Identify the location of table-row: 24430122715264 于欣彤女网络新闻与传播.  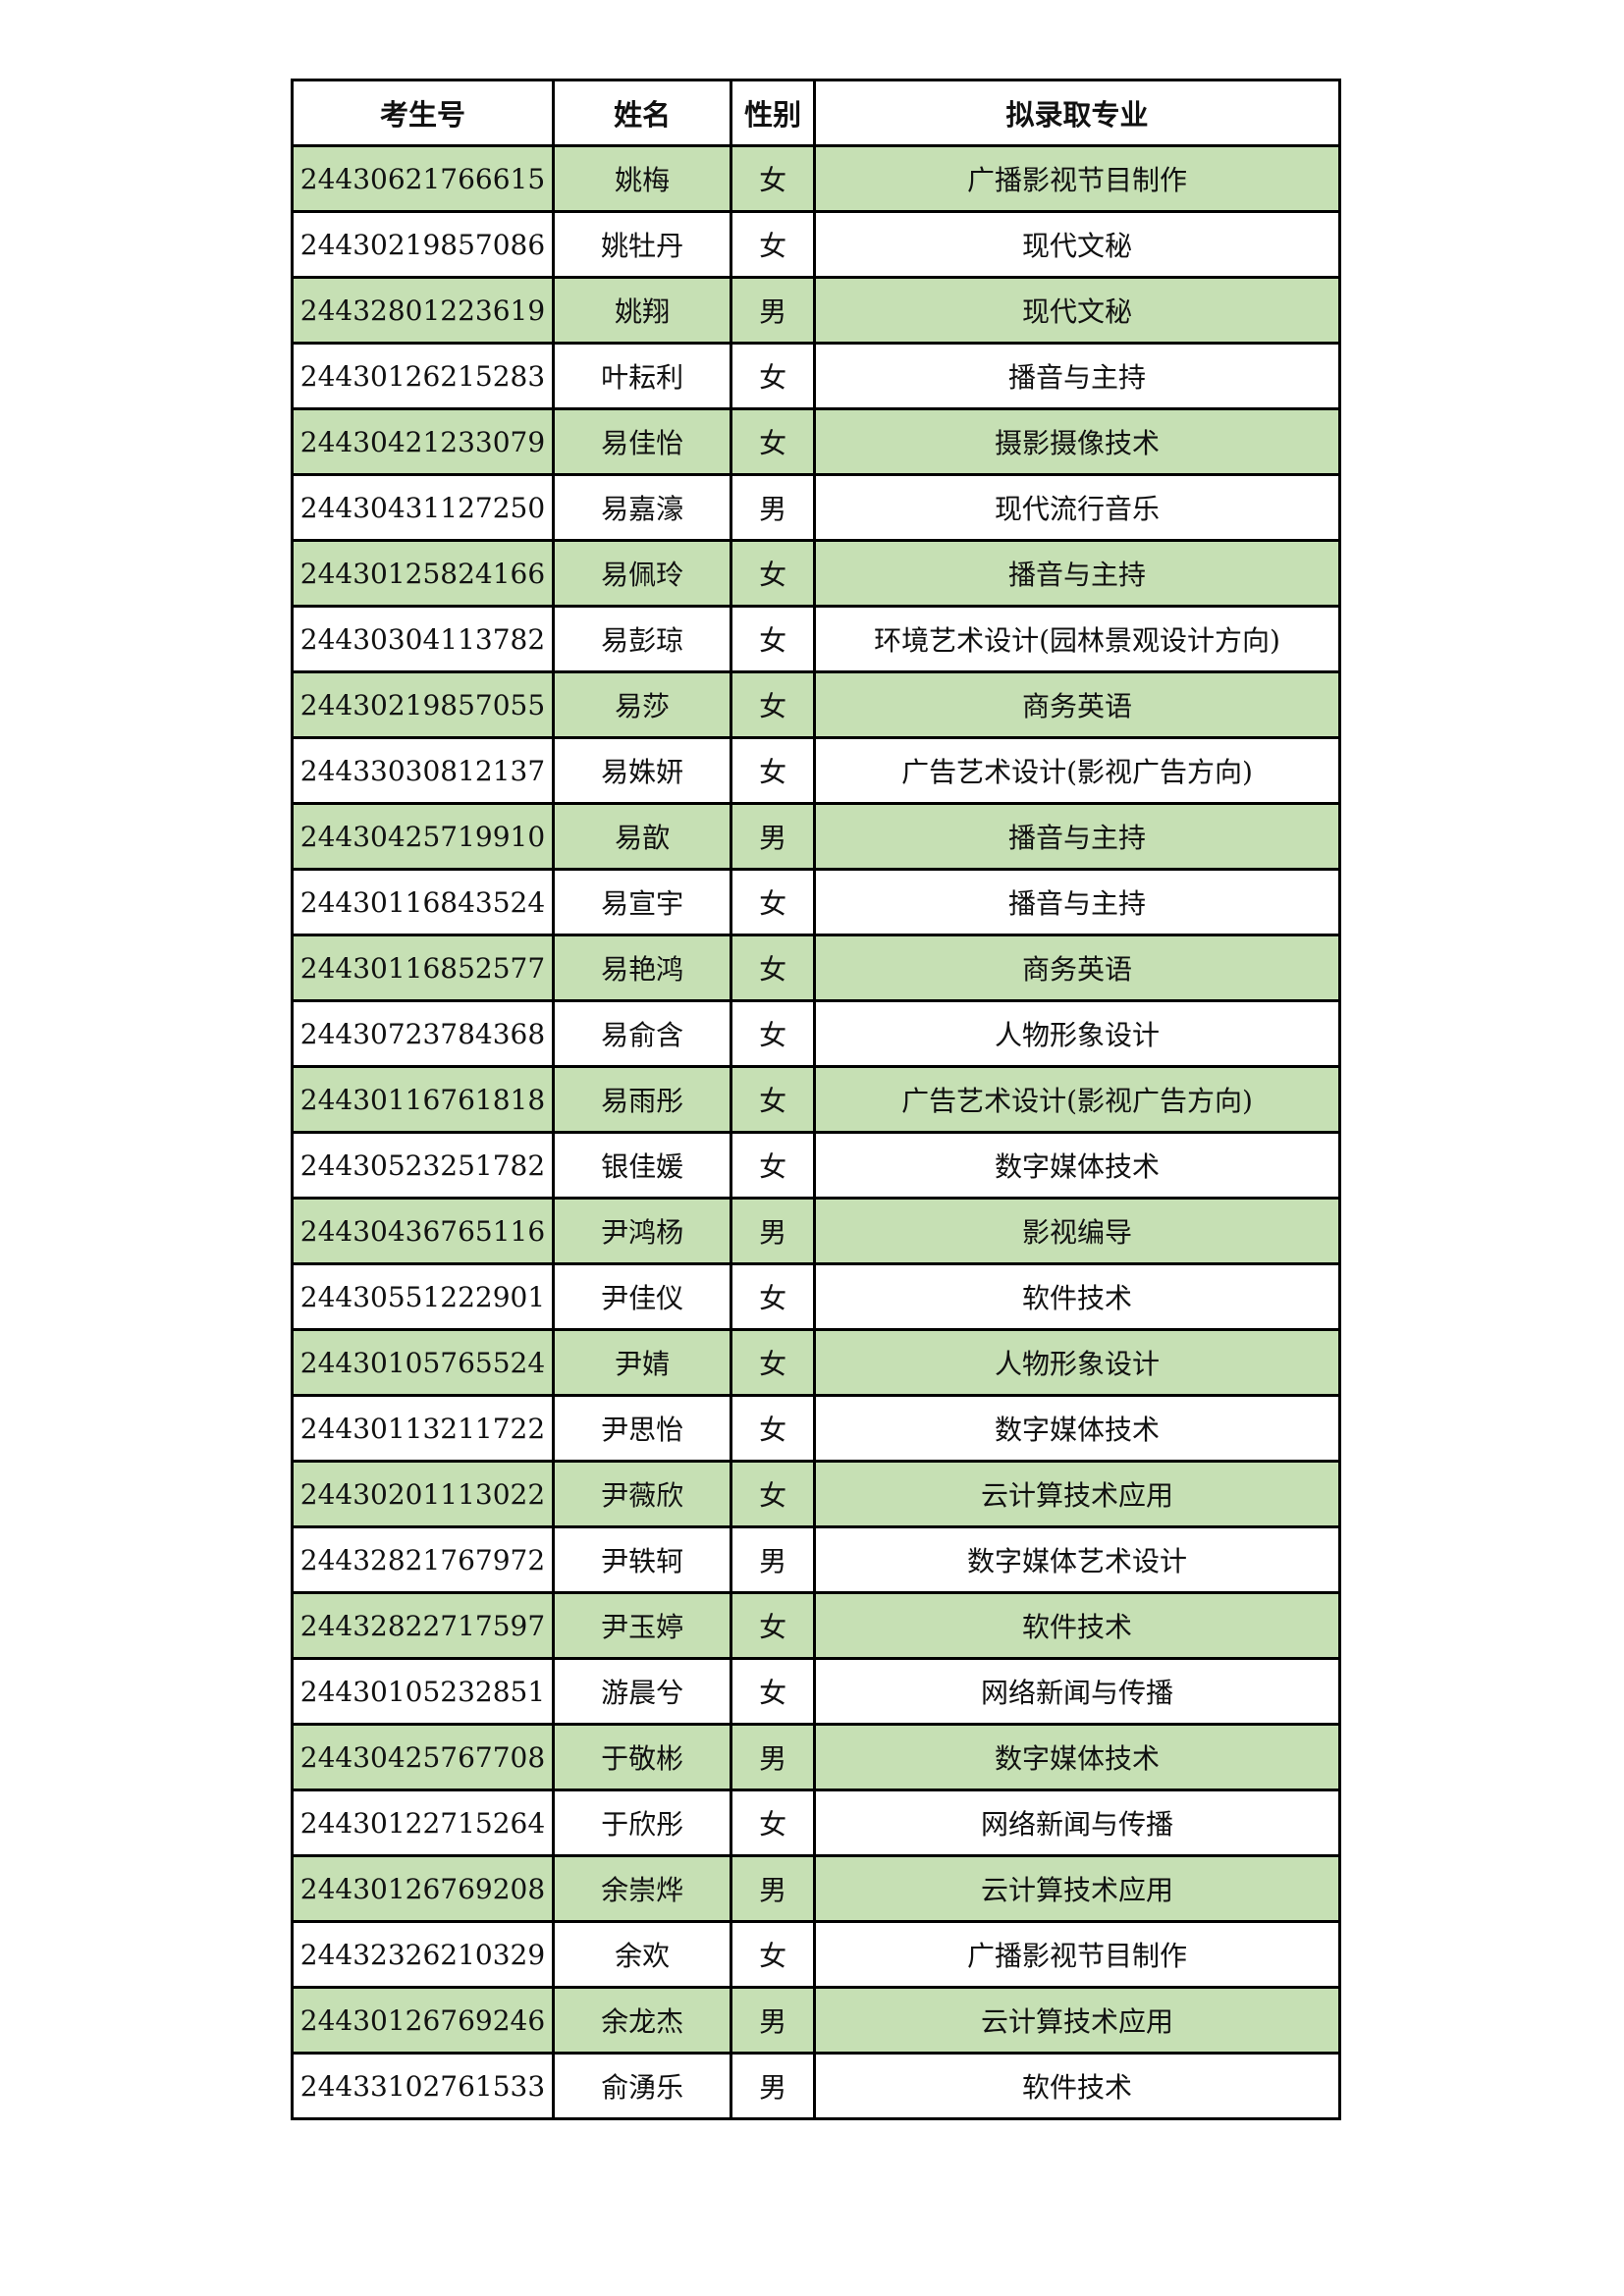
(816, 1823).